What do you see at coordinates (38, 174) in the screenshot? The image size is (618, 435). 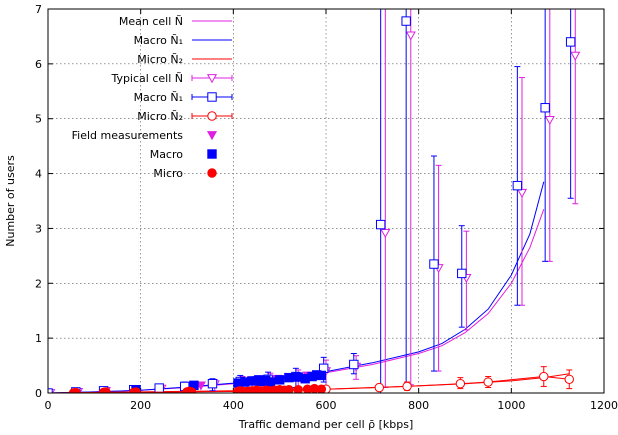 I see `y-tick-label: 4` at bounding box center [38, 174].